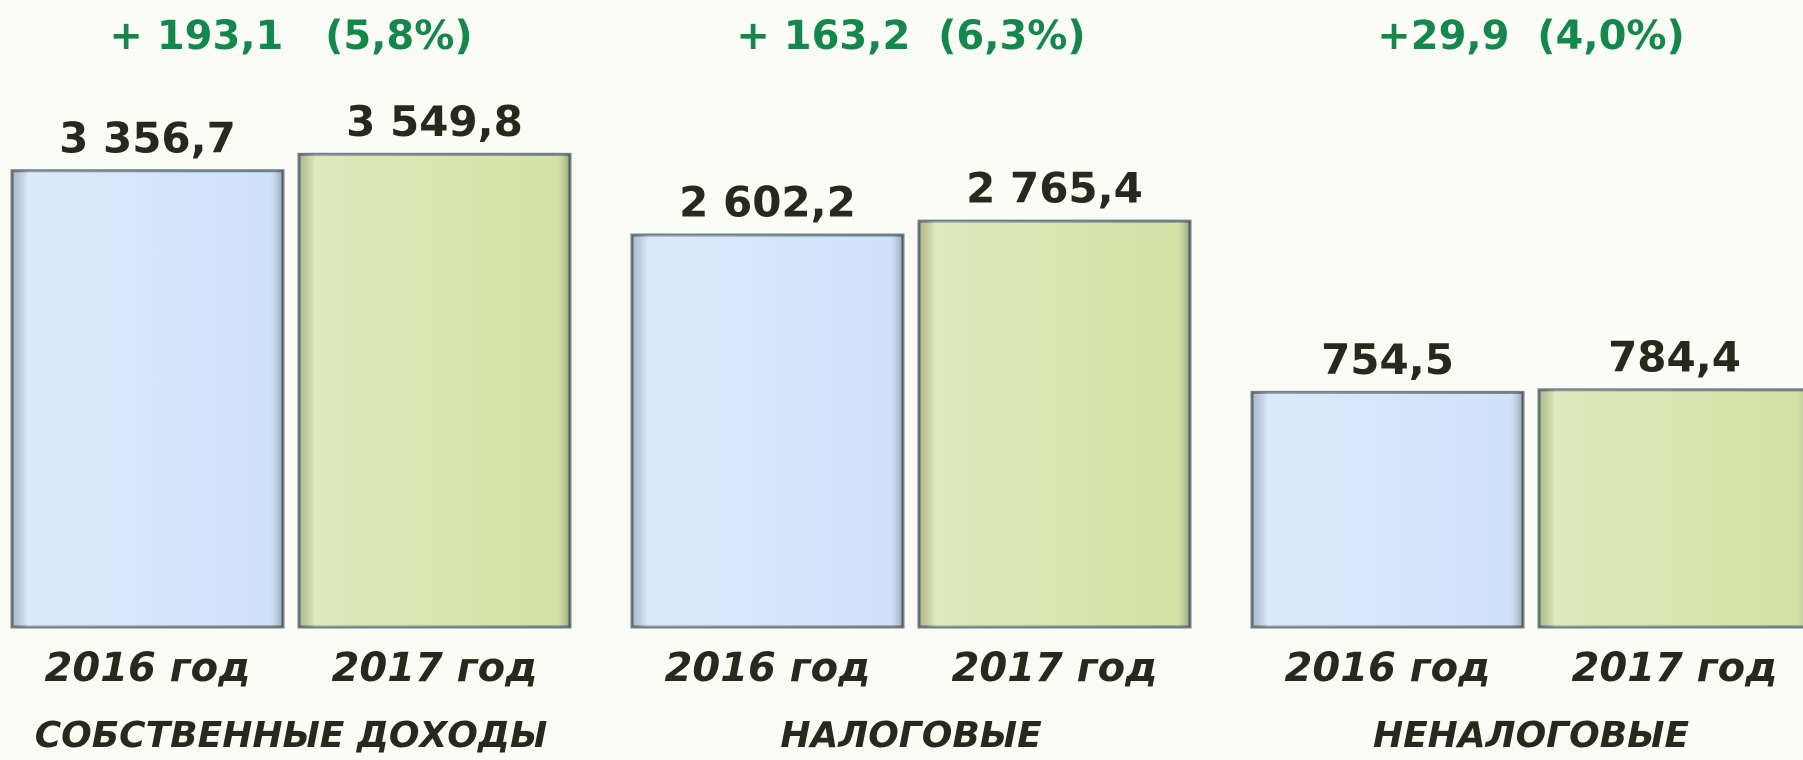 This screenshot has width=1803, height=760. Describe the element at coordinates (911, 735) in the screenshot. I see `group-label: НАЛОГОВЫЕ` at that location.